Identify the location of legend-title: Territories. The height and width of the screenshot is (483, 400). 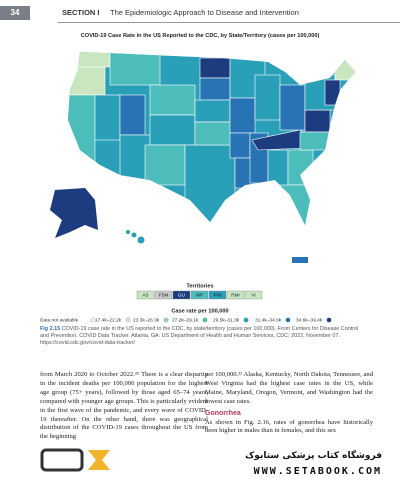
(199, 286).